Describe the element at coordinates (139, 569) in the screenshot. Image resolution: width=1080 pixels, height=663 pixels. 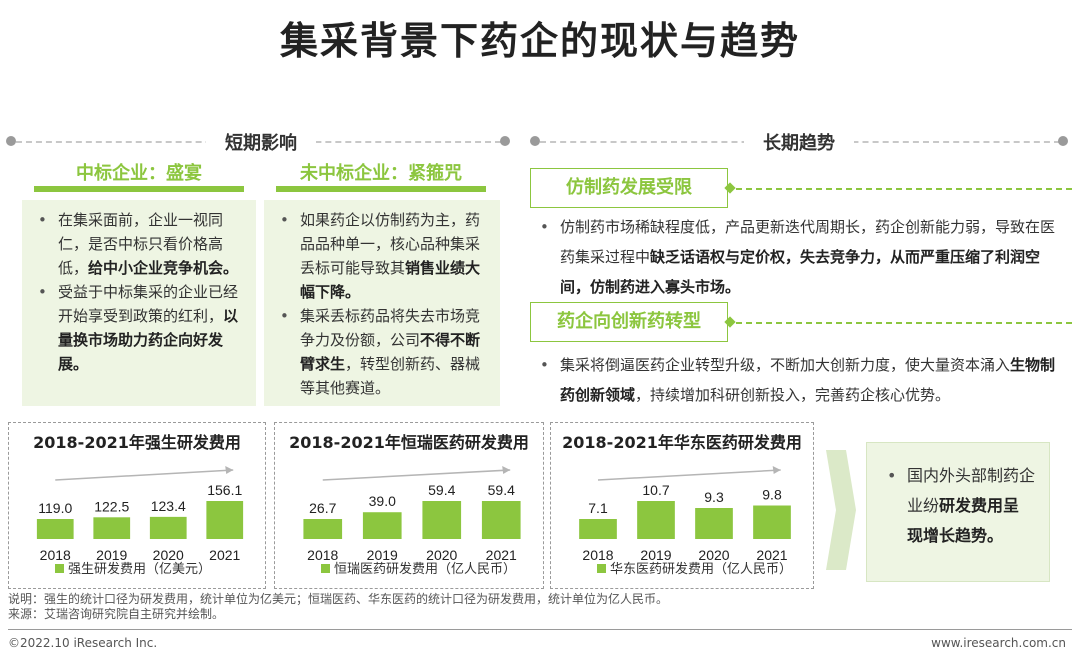
I see `legend-label: 强生研发费用（亿美元）` at that location.